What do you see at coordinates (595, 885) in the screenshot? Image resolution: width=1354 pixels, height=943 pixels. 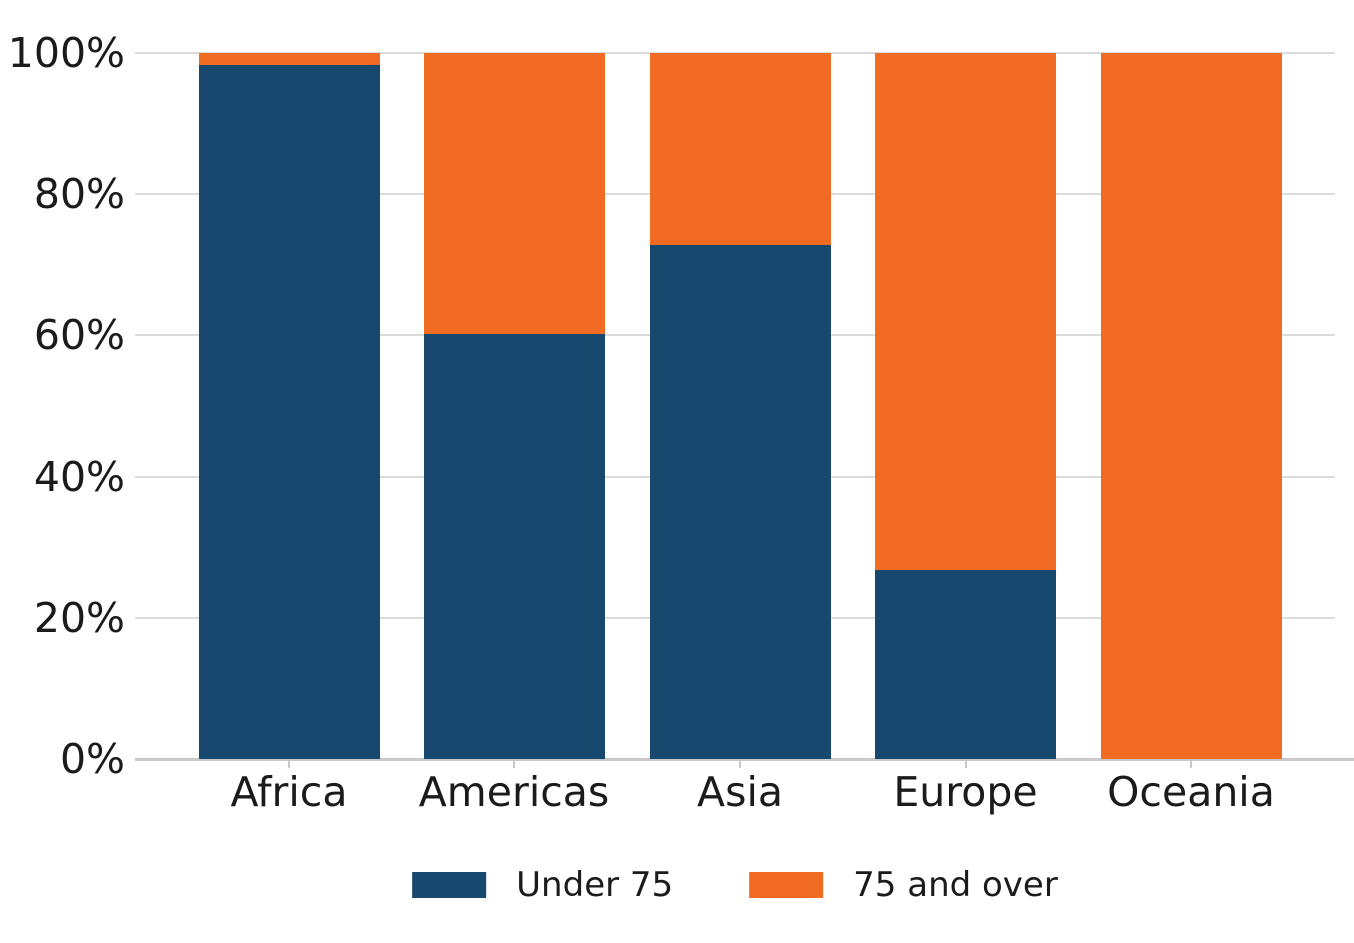 I see `legend-label: Under 75` at bounding box center [595, 885].